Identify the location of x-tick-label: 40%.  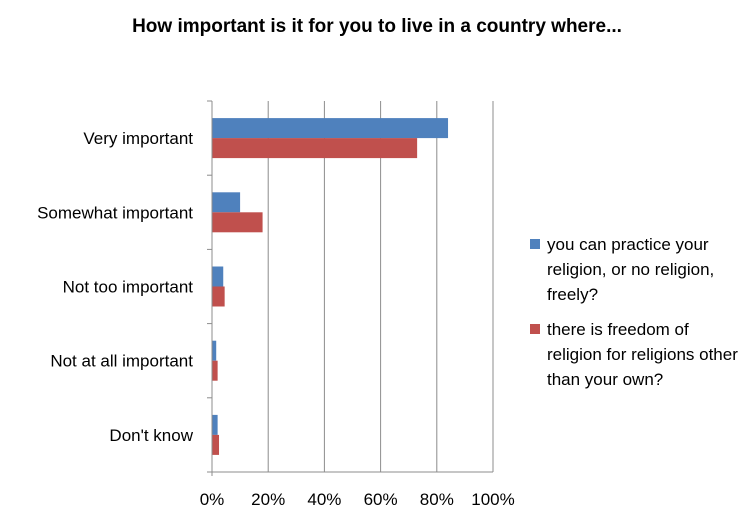
(324, 499).